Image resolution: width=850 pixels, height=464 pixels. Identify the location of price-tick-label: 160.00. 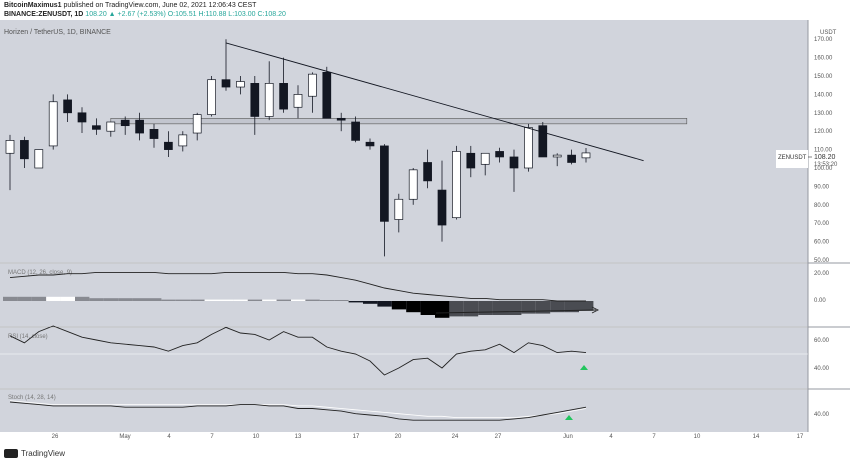
(823, 59).